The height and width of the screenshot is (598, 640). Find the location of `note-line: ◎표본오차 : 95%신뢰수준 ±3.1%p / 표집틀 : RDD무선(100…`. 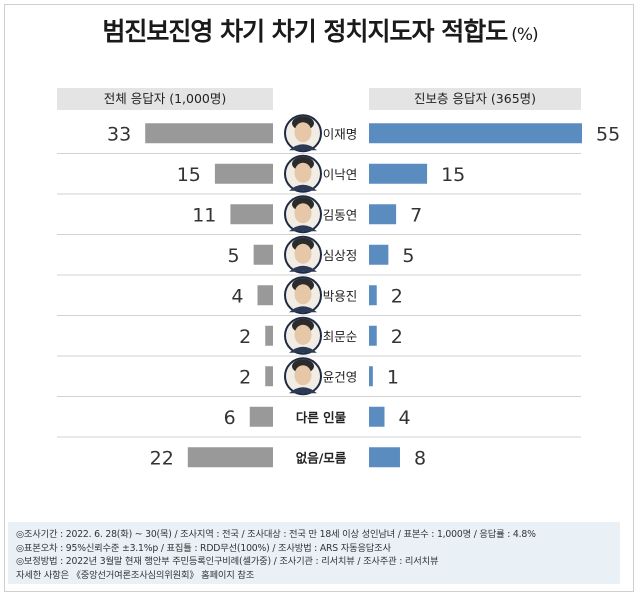

note-line: ◎표본오차 : 95%신뢰수준 ±3.1%p / 표집틀 : RDD무선(100… is located at coordinates (203, 548).